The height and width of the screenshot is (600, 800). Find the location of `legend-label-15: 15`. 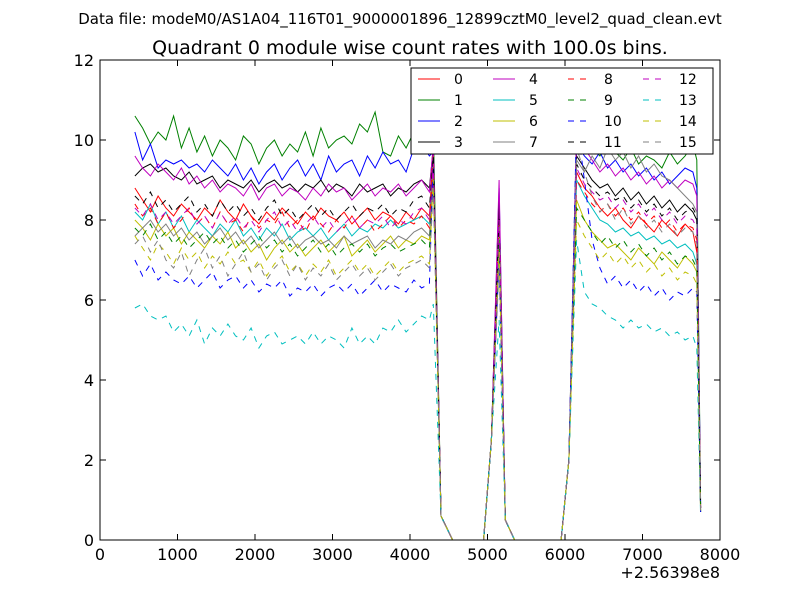

legend-label-15: 15 is located at coordinates (688, 143).